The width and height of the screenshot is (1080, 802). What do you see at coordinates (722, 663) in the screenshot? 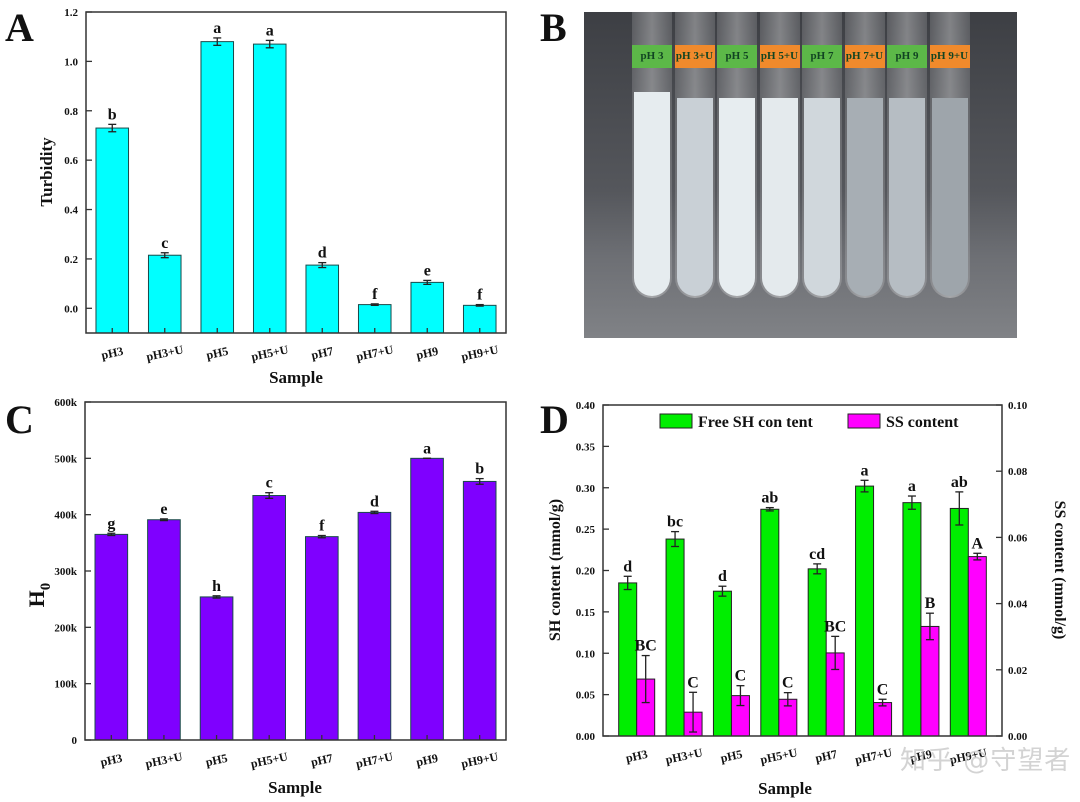
I see `sh-bar-pH5` at bounding box center [722, 663].